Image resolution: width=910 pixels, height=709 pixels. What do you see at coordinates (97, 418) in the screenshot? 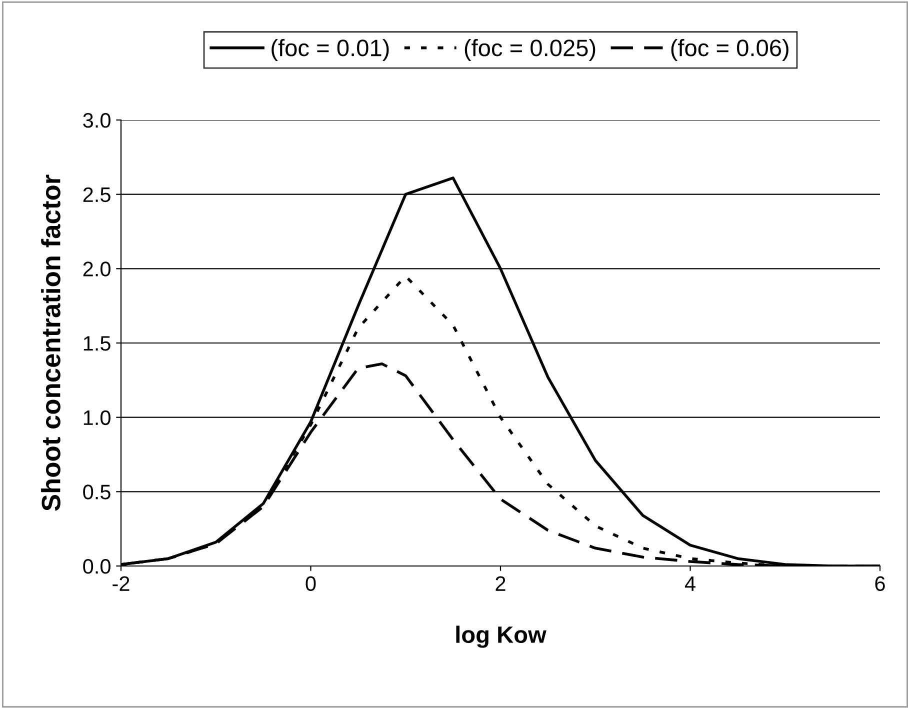
I see `y-tick-label: 1.0` at bounding box center [97, 418].